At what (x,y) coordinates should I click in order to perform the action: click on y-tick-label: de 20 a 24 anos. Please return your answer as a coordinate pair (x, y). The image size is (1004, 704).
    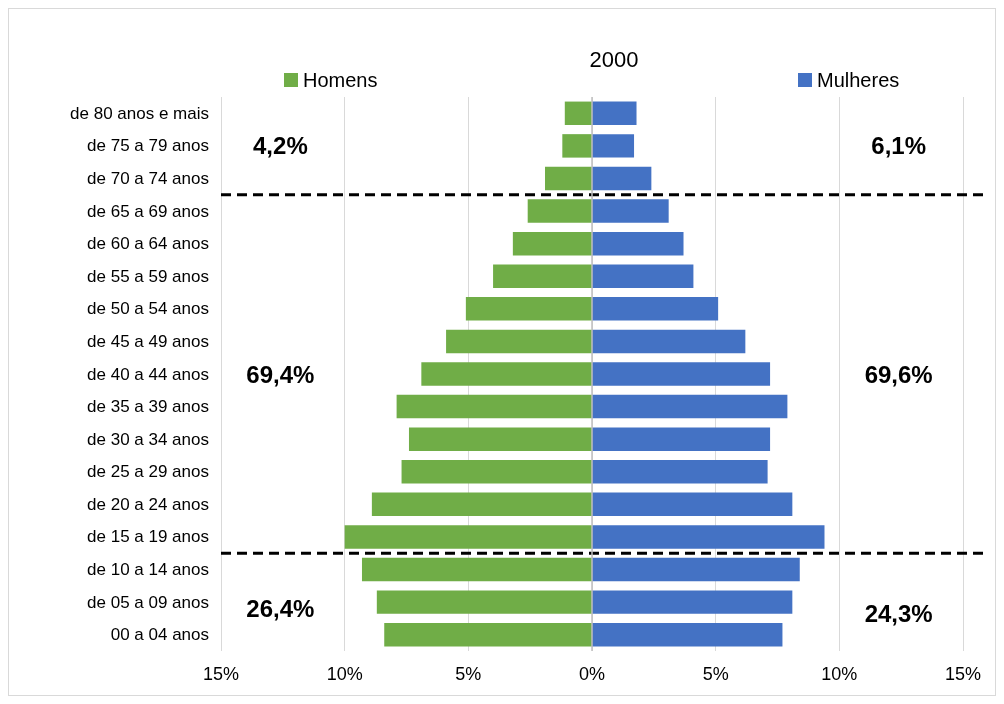
    Looking at the image, I should click on (148, 504).